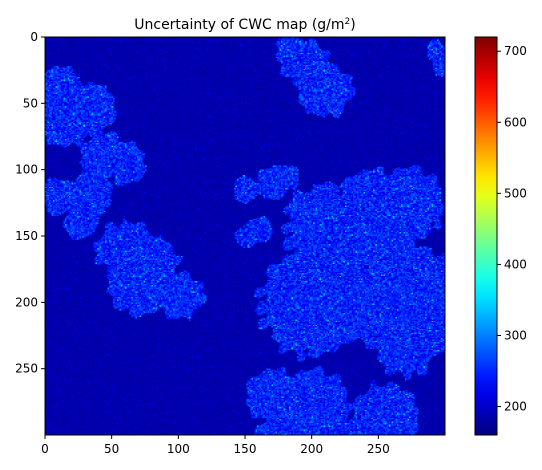 The width and height of the screenshot is (542, 470). I want to click on y-tick-label: 250, so click(26, 369).